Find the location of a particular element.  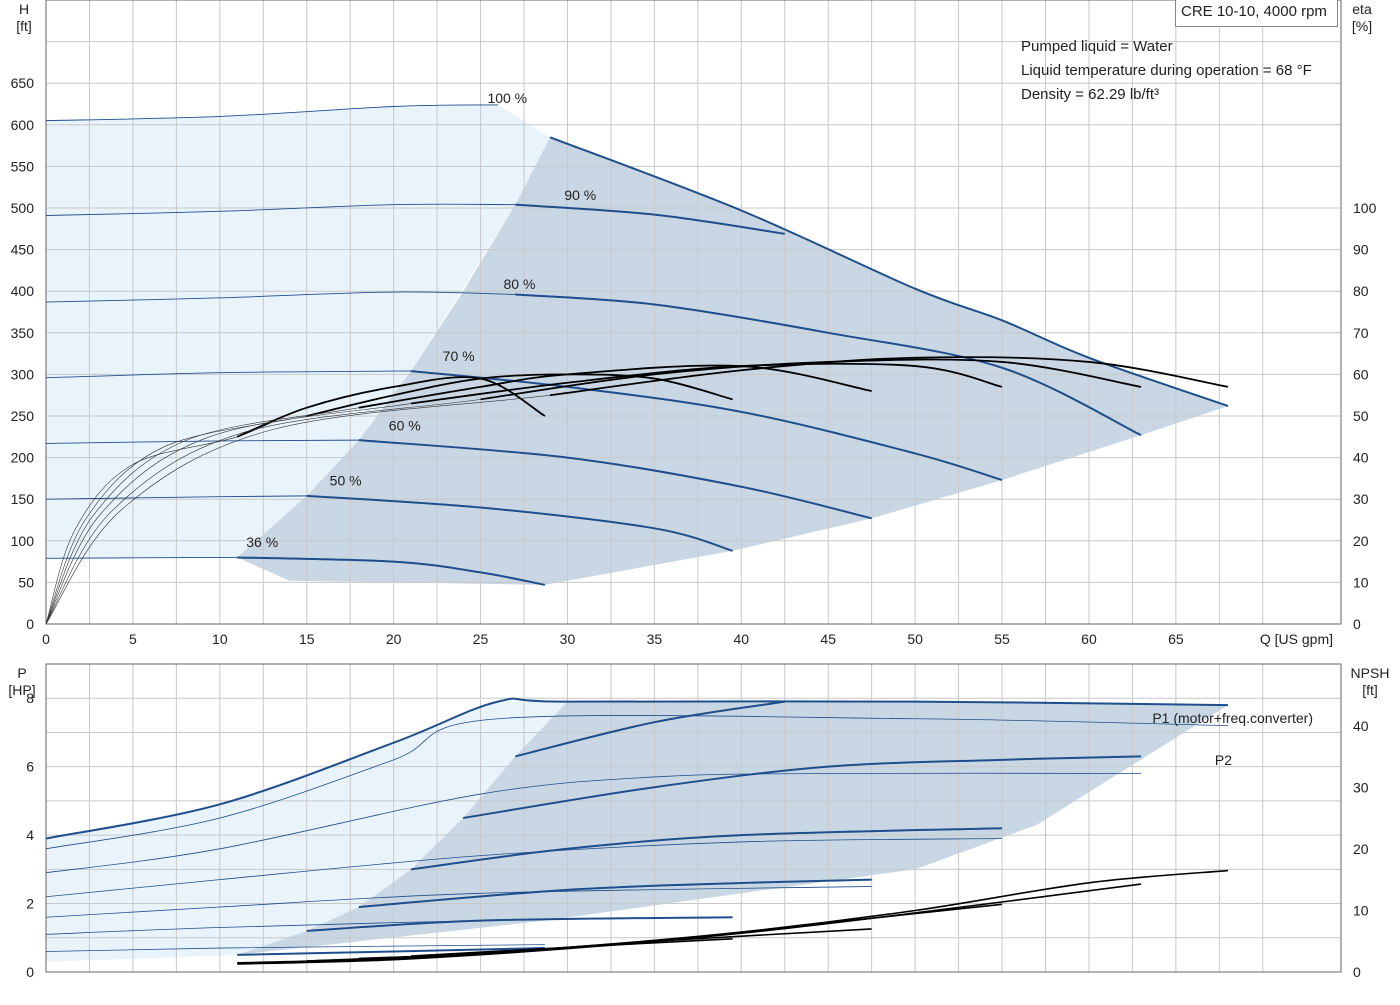

speed-label: 70 % is located at coordinates (459, 356).